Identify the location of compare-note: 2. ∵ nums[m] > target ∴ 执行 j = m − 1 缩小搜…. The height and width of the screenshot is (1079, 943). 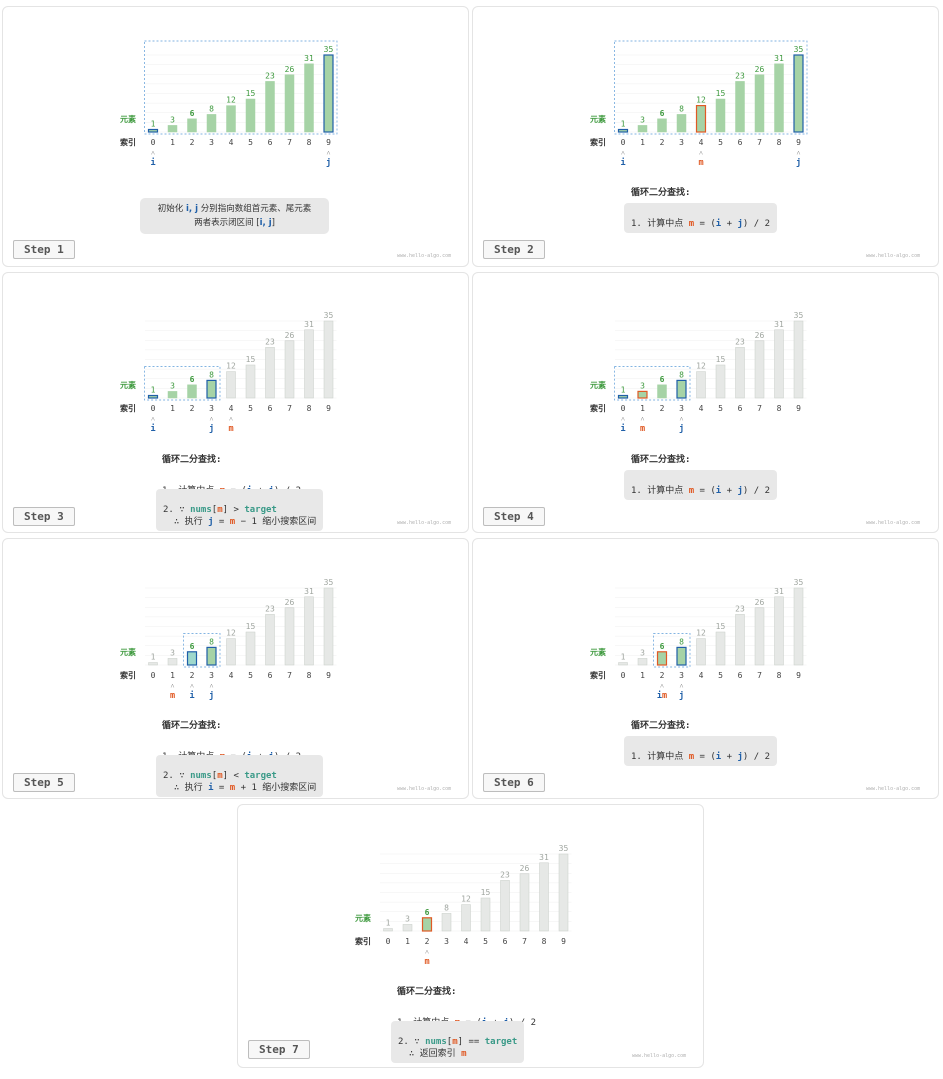
(240, 510).